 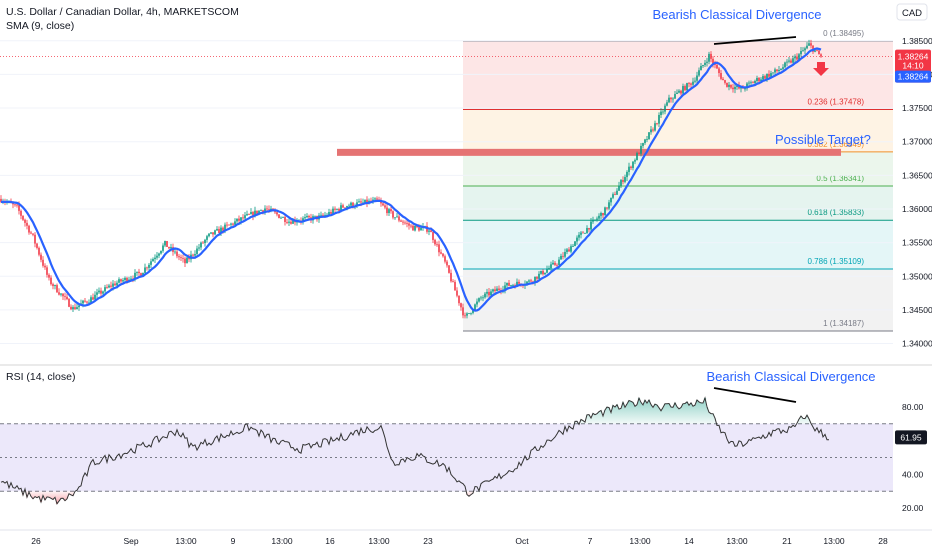 What do you see at coordinates (678, 169) in the screenshot?
I see `fib-zone` at bounding box center [678, 169].